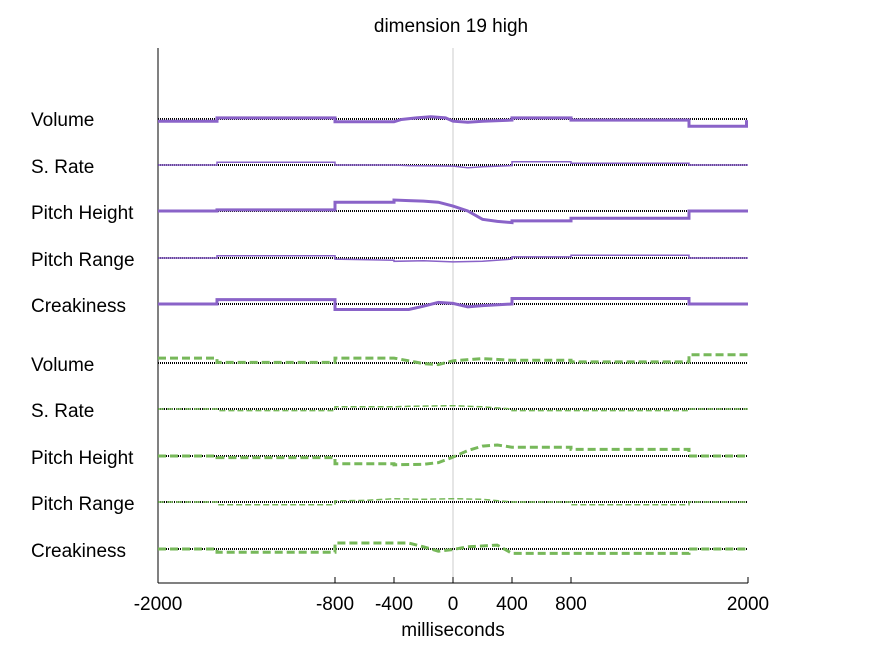 The height and width of the screenshot is (656, 875). What do you see at coordinates (451, 26) in the screenshot?
I see `chart-title: dimension 19 high` at bounding box center [451, 26].